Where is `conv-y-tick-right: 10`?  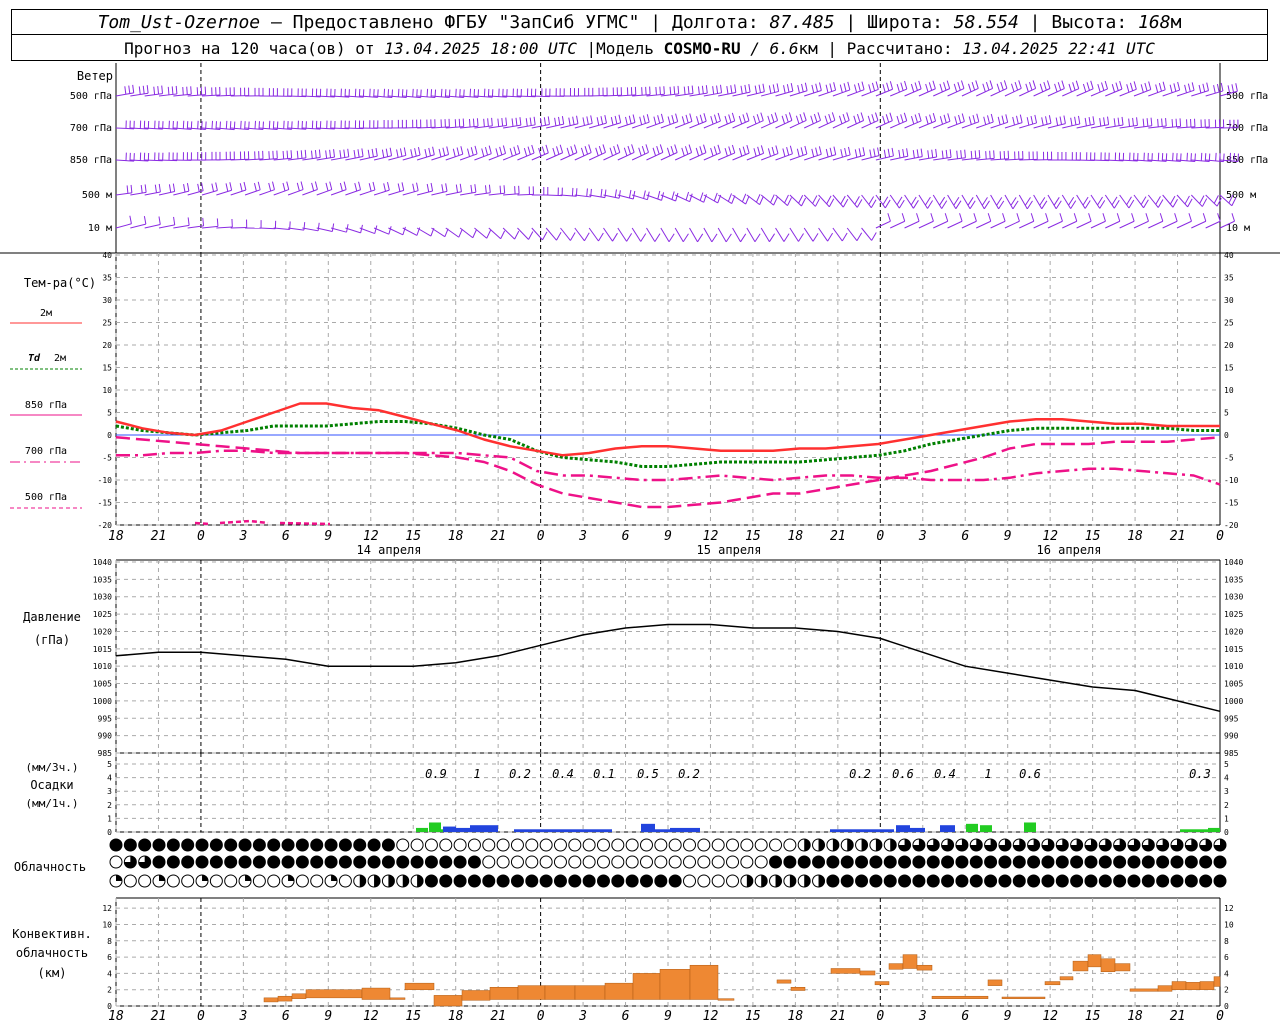
conv-y-tick-right: 10 is located at coordinates (1229, 924).